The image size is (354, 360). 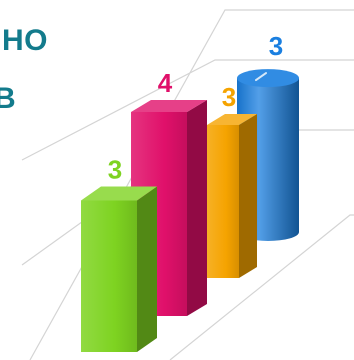 I want to click on bar-4-highlight, so click(x=261, y=77).